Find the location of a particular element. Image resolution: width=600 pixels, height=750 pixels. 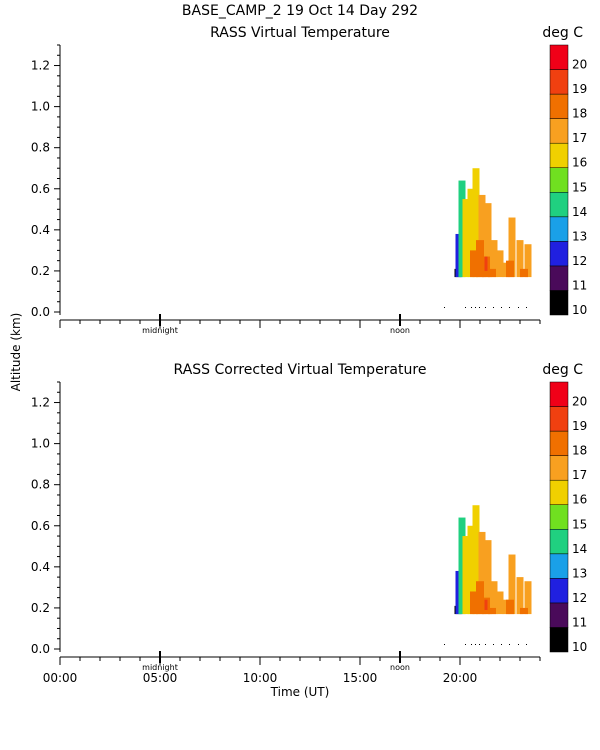

colorbar-label: 13 is located at coordinates (579, 236).